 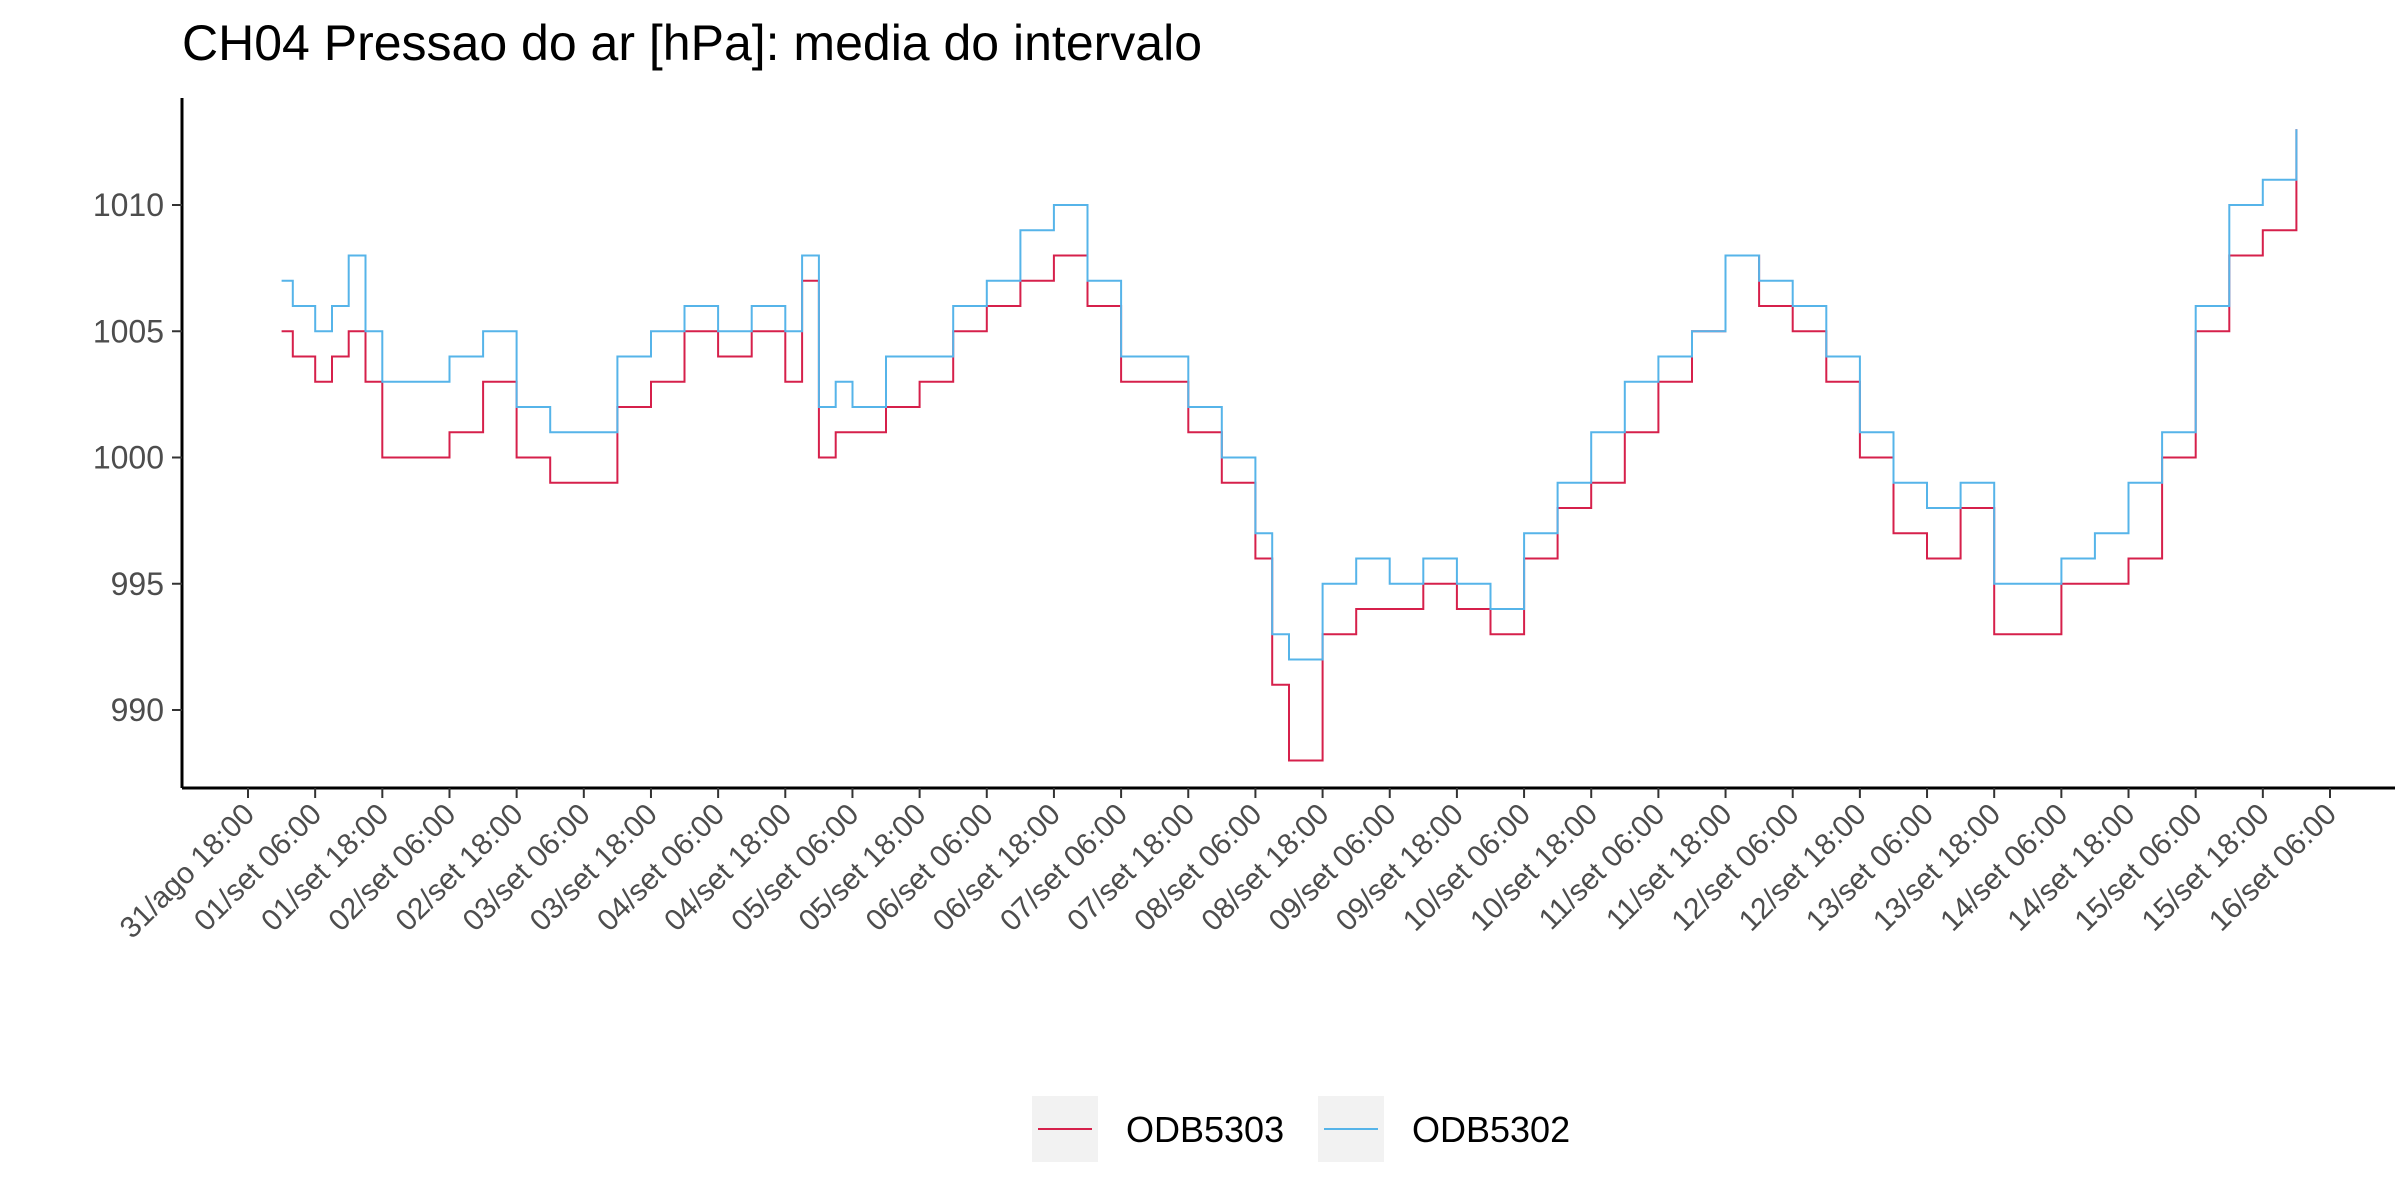 I want to click on legend: ODB5303 ODB5302, so click(x=1301, y=1129).